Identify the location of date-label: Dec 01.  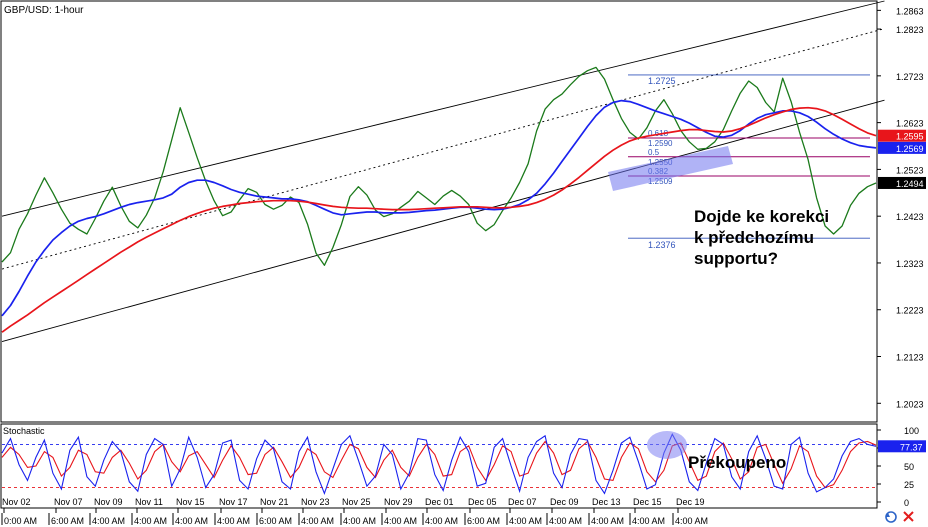
(439, 502).